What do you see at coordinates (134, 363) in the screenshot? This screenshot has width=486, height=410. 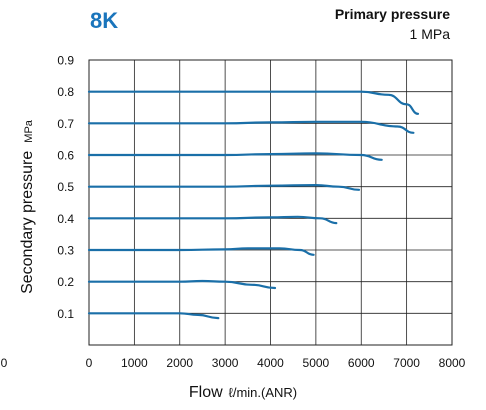 I see `x-tick-label: 1000` at bounding box center [134, 363].